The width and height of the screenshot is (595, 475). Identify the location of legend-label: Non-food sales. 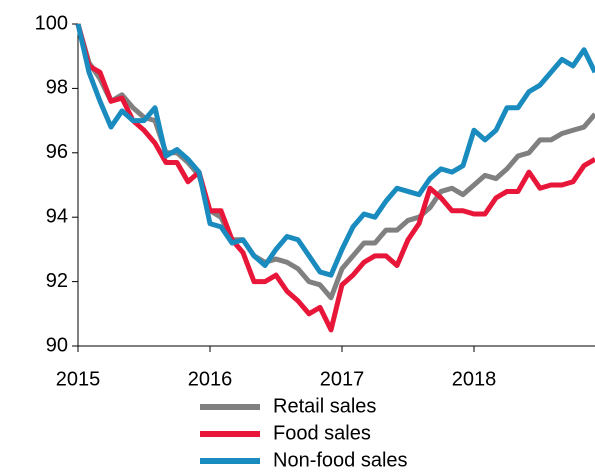
(340, 460).